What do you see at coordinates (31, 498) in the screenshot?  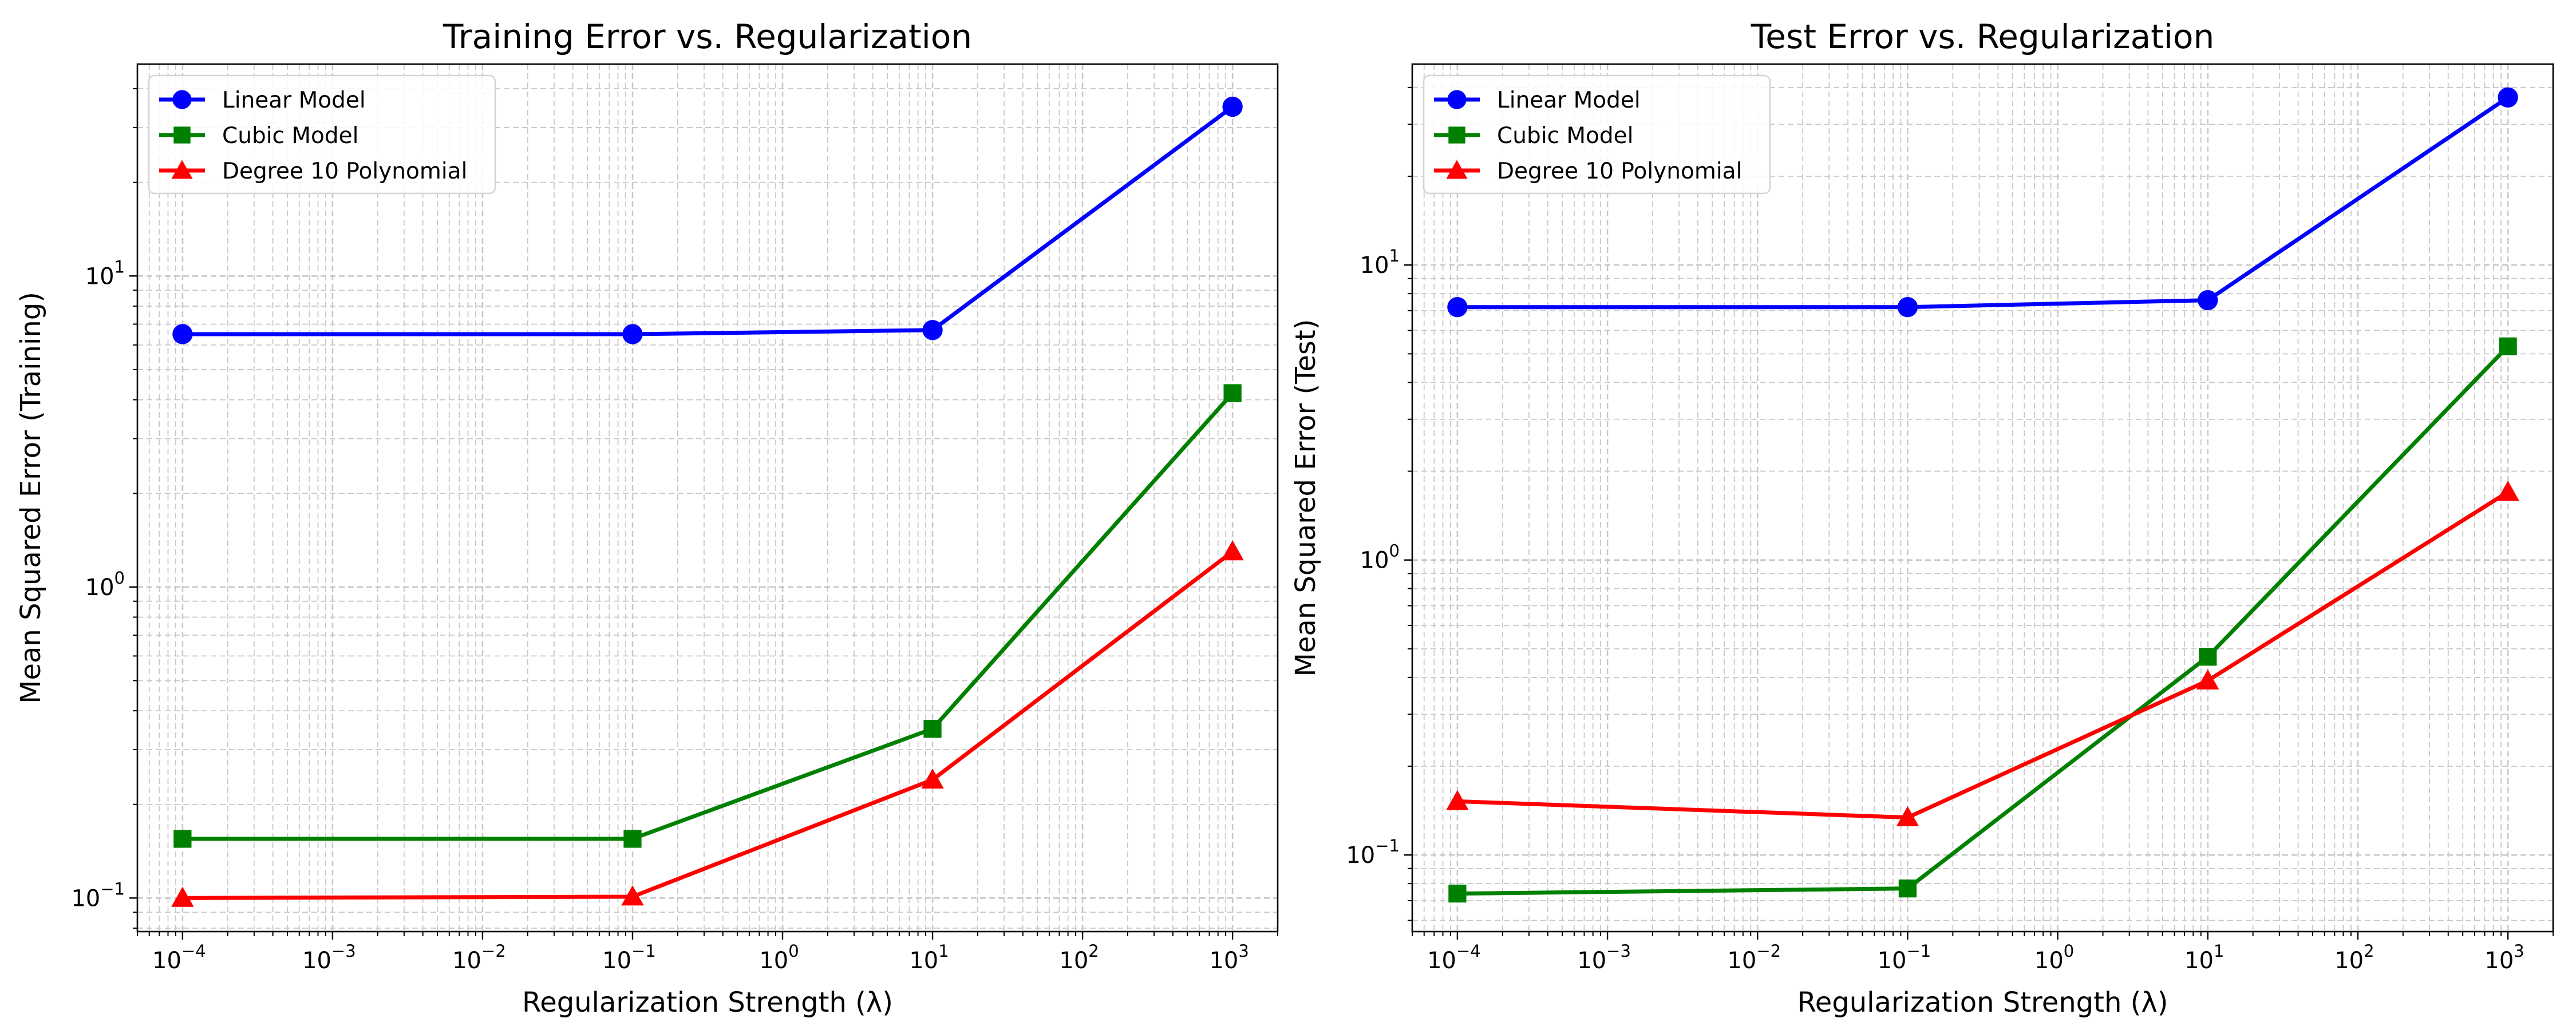 I see `y-axis-label: Mean Squared Error (Training)` at bounding box center [31, 498].